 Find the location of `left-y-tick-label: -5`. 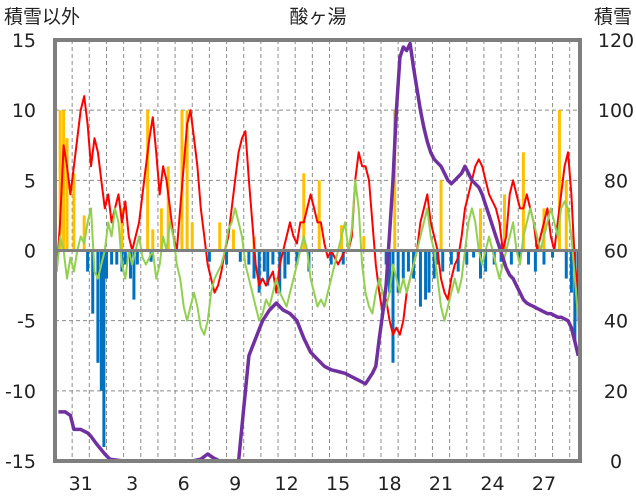

left-y-tick-label: -5 is located at coordinates (26, 322).